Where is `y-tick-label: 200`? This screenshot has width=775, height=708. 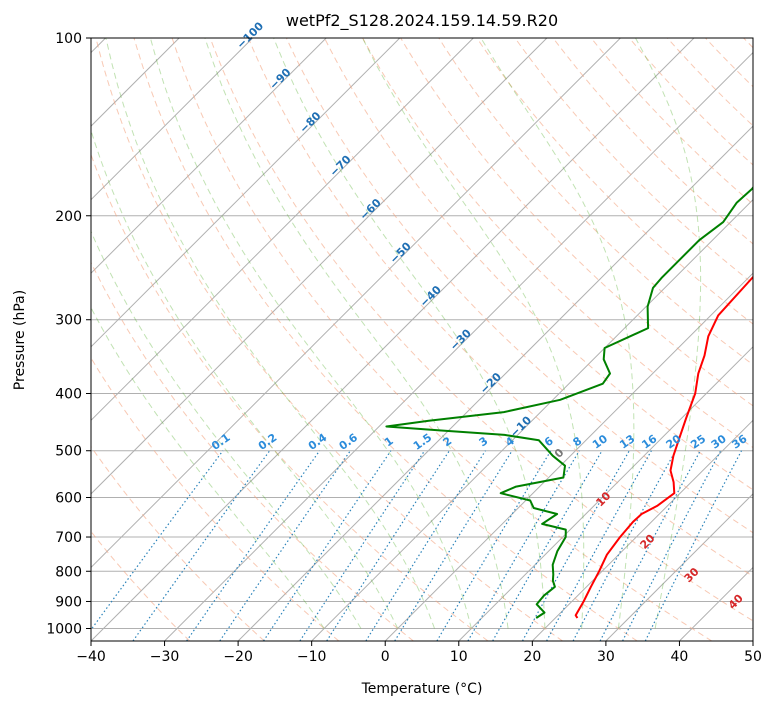 y-tick-label: 200 is located at coordinates (68, 217).